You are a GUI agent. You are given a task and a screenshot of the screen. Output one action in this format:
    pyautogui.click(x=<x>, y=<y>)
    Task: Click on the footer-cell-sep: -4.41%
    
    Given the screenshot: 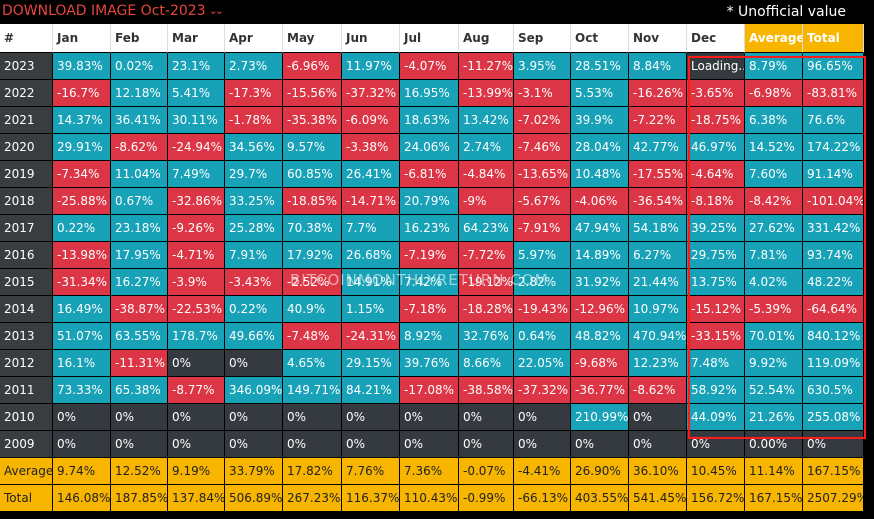 What is the action you would take?
    pyautogui.click(x=542, y=471)
    